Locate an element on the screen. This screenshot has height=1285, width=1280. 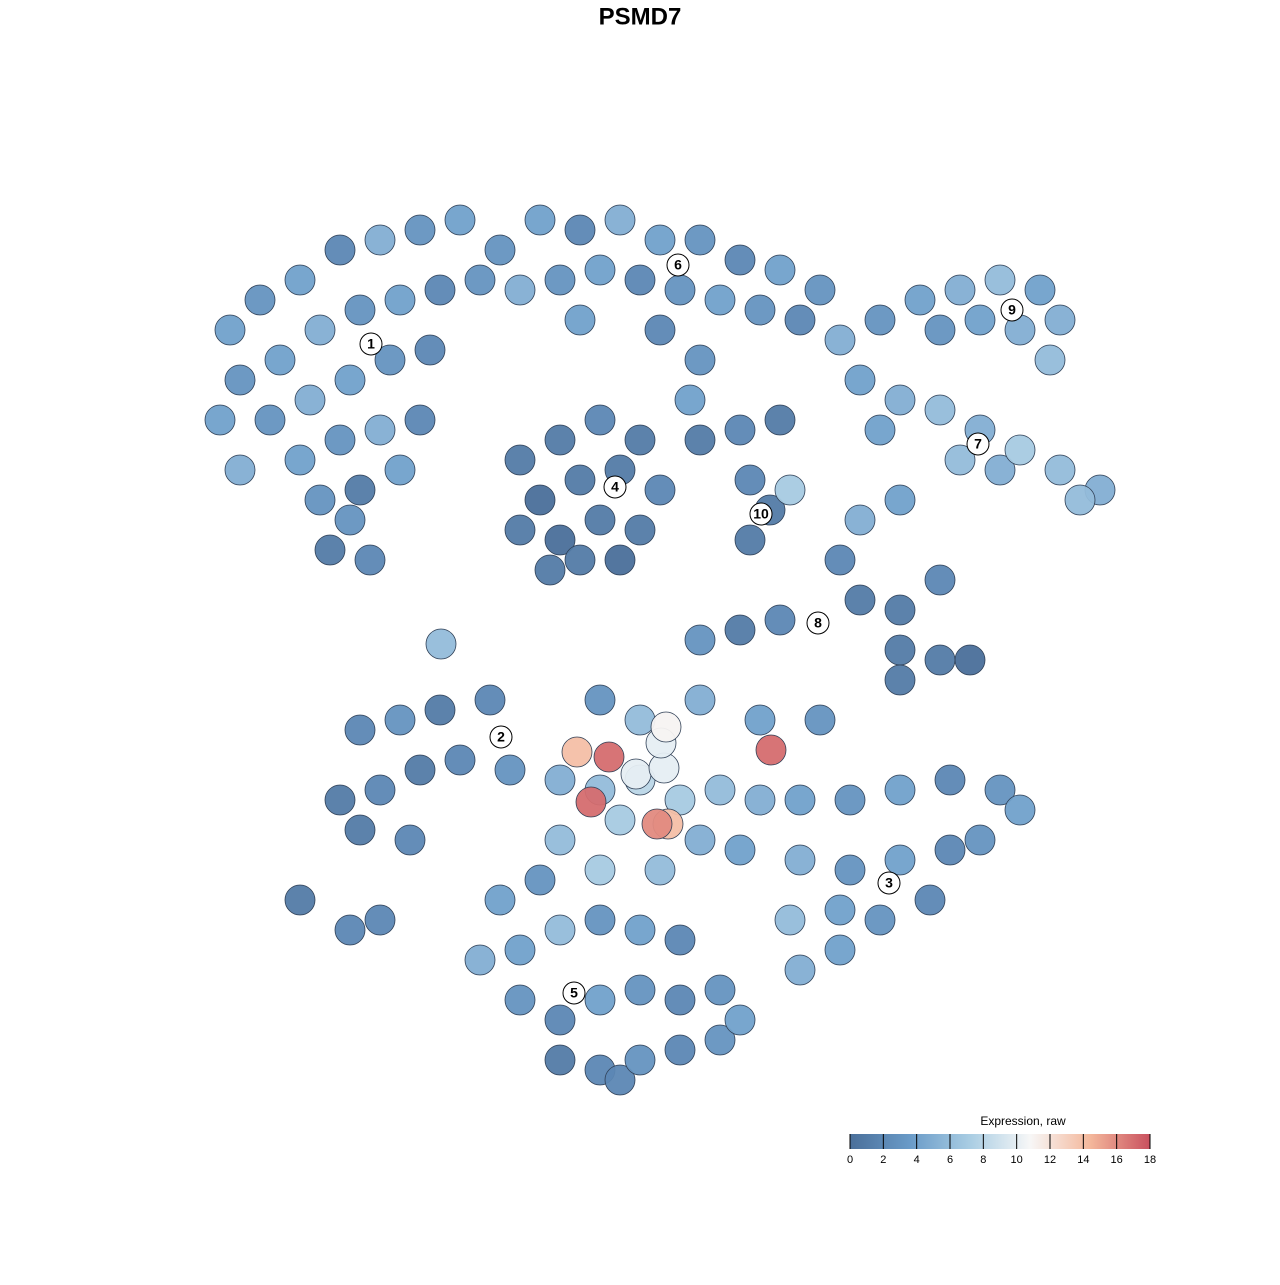
cluster-label: 3 is located at coordinates (889, 883).